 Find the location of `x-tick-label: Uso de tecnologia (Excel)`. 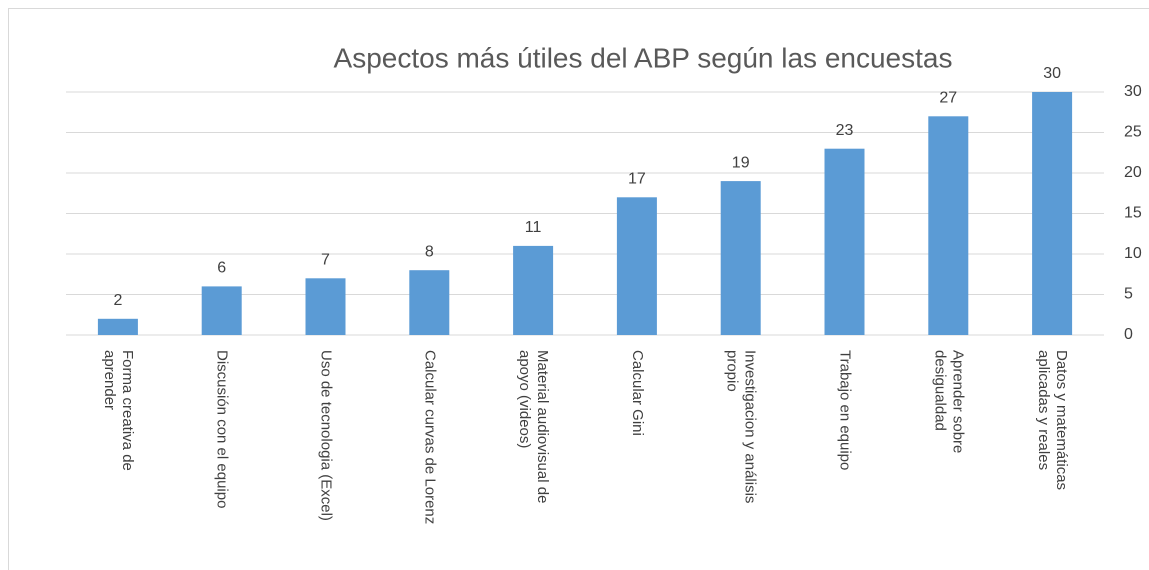

x-tick-label: Uso de tecnologia (Excel) is located at coordinates (326, 435).